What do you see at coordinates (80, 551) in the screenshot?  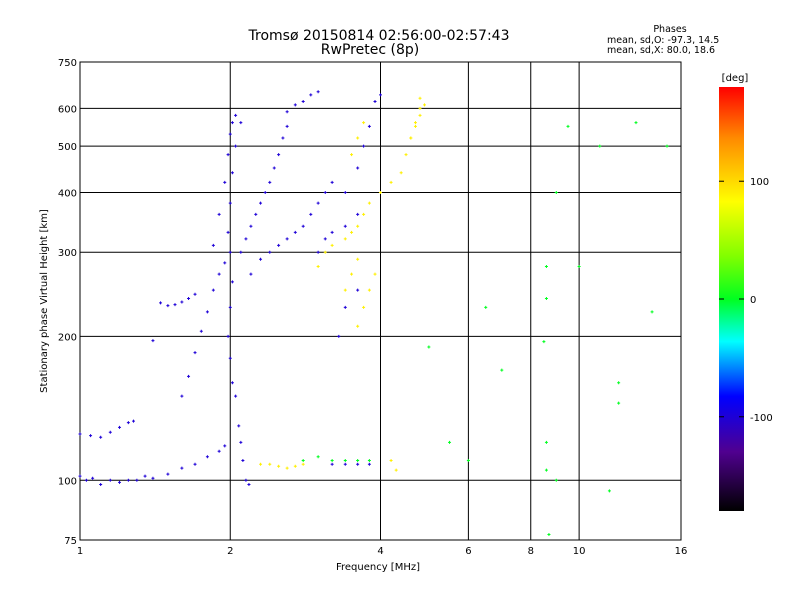 I see `x-tick-label: 1` at bounding box center [80, 551].